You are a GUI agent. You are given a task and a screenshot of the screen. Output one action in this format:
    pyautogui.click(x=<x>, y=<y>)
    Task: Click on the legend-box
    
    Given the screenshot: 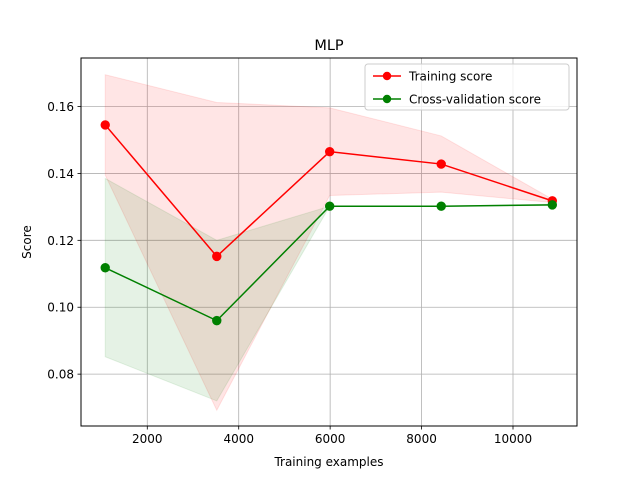 What is the action you would take?
    pyautogui.click(x=467, y=87)
    